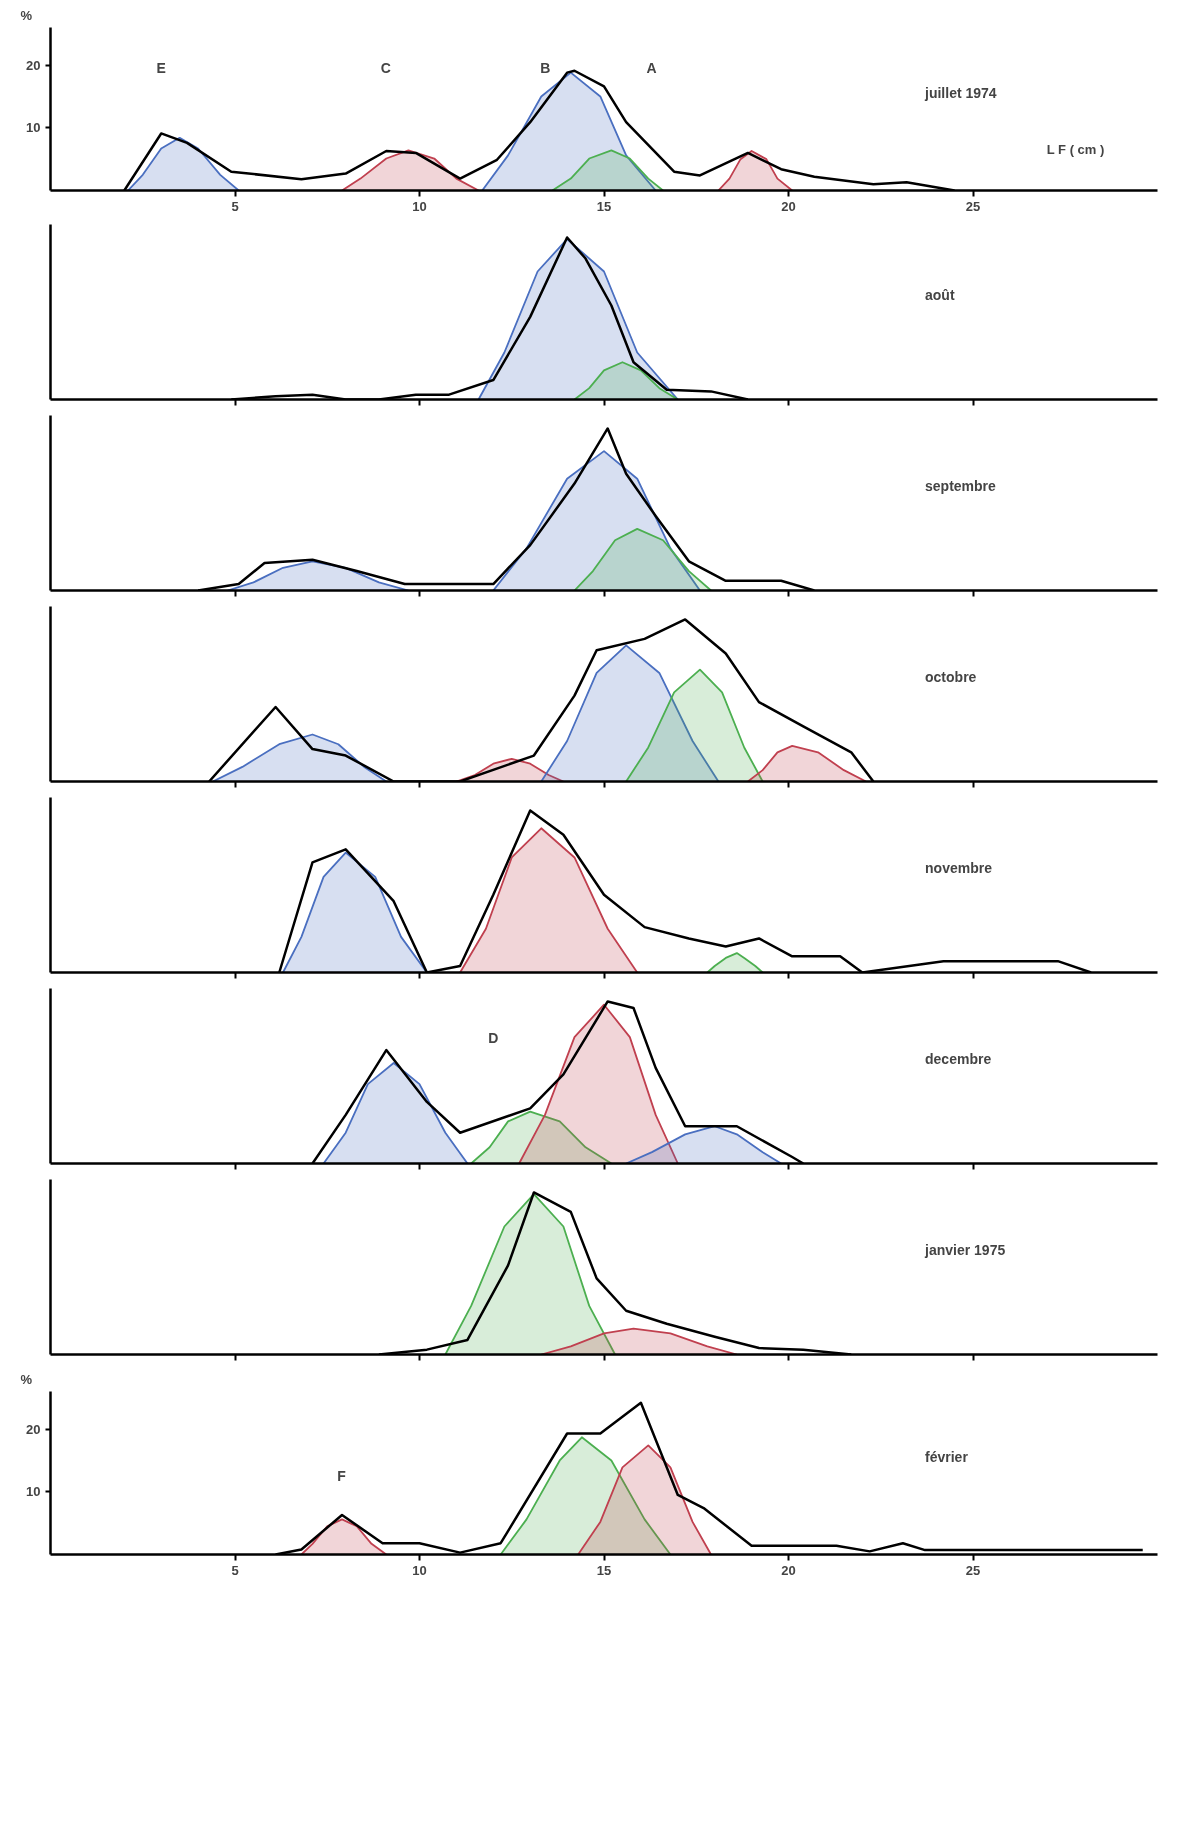  Describe the element at coordinates (958, 1058) in the screenshot. I see `annotation: decembre` at that location.